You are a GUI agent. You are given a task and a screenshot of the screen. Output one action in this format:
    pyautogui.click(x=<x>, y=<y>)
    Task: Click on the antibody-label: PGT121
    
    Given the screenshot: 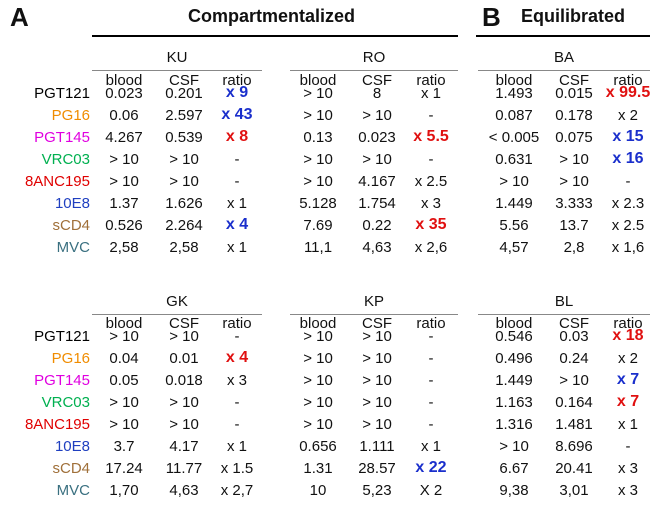 What is the action you would take?
    pyautogui.click(x=62, y=336)
    